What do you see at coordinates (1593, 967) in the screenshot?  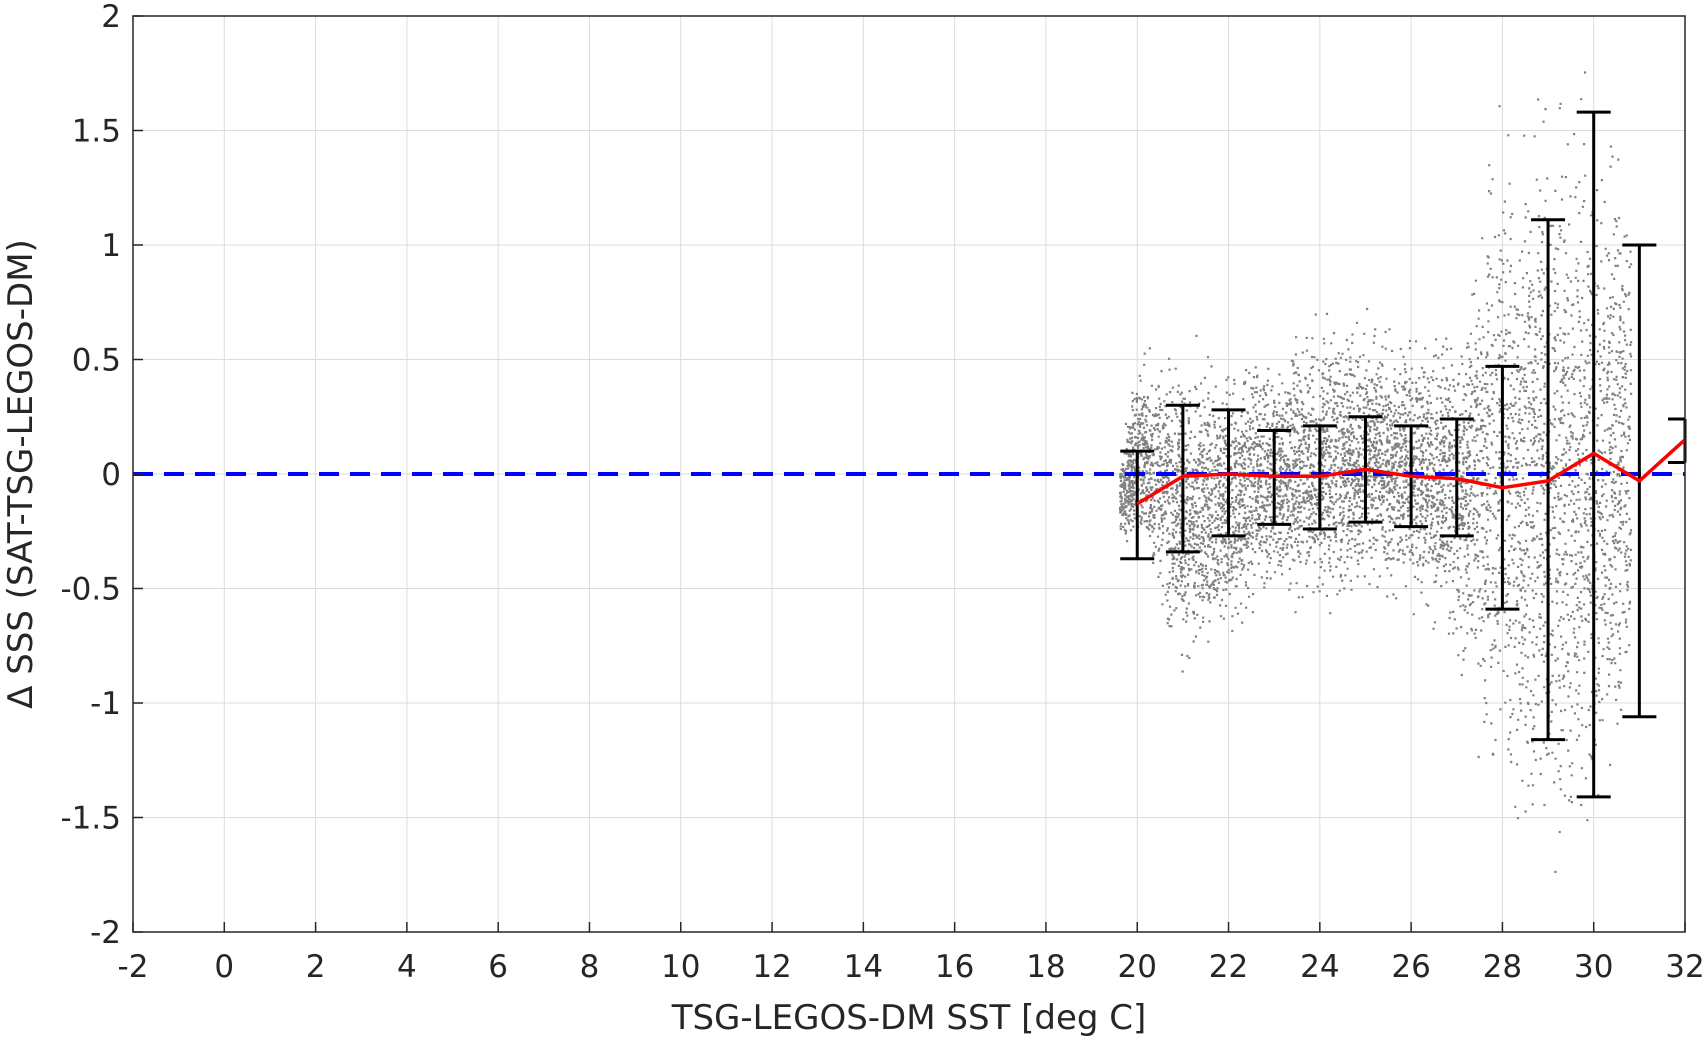 I see `x-tick-label: 30` at bounding box center [1593, 967].